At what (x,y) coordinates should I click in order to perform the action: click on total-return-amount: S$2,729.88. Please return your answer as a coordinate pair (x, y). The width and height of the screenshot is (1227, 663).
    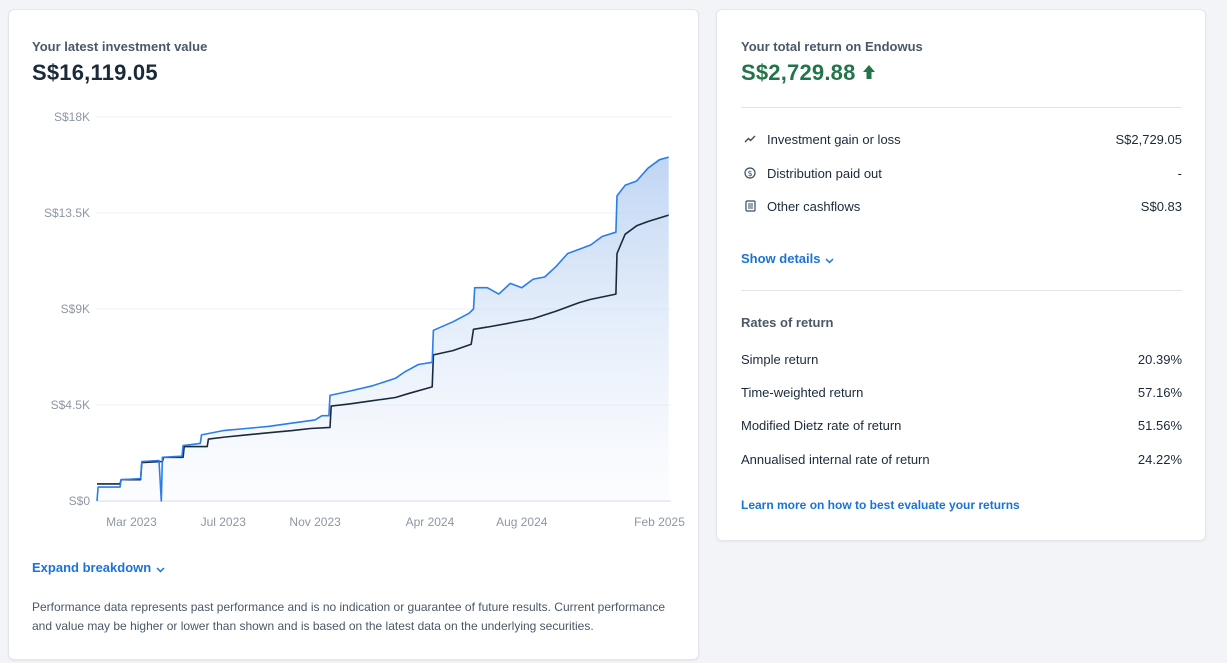
    Looking at the image, I should click on (808, 73).